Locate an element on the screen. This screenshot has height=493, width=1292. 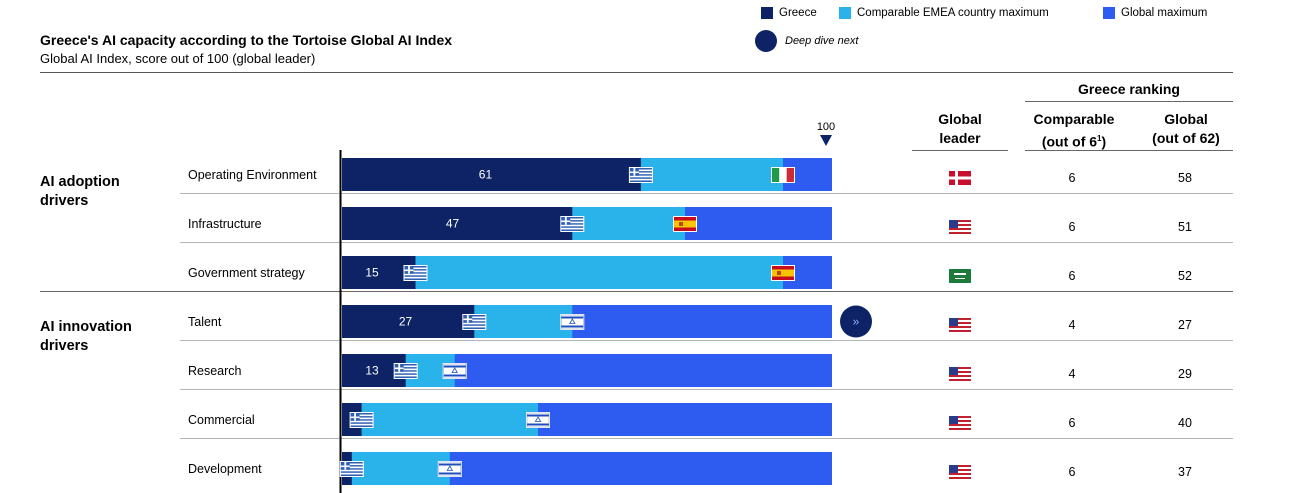
legend-global-label: Global maximum is located at coordinates (1164, 13).